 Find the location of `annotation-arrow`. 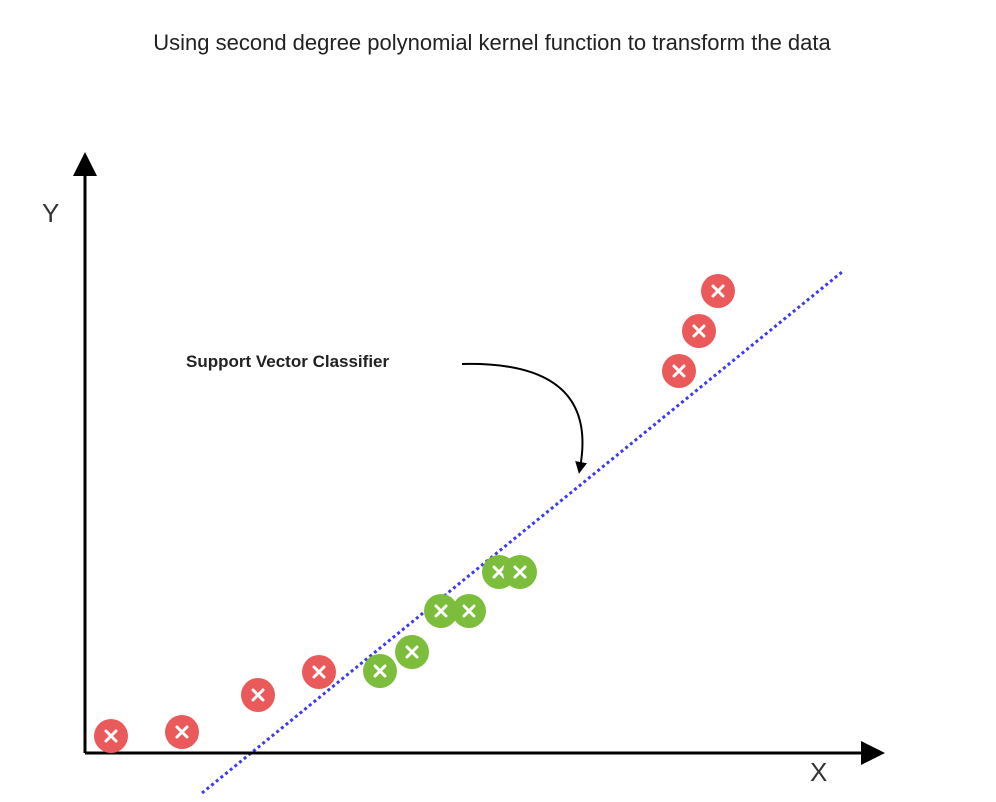

annotation-arrow is located at coordinates (524, 418).